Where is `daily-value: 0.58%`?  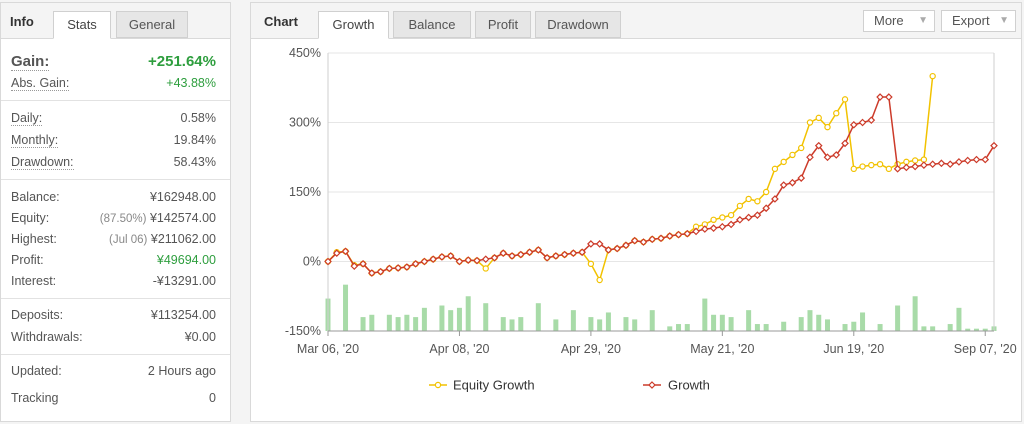
daily-value: 0.58% is located at coordinates (198, 118).